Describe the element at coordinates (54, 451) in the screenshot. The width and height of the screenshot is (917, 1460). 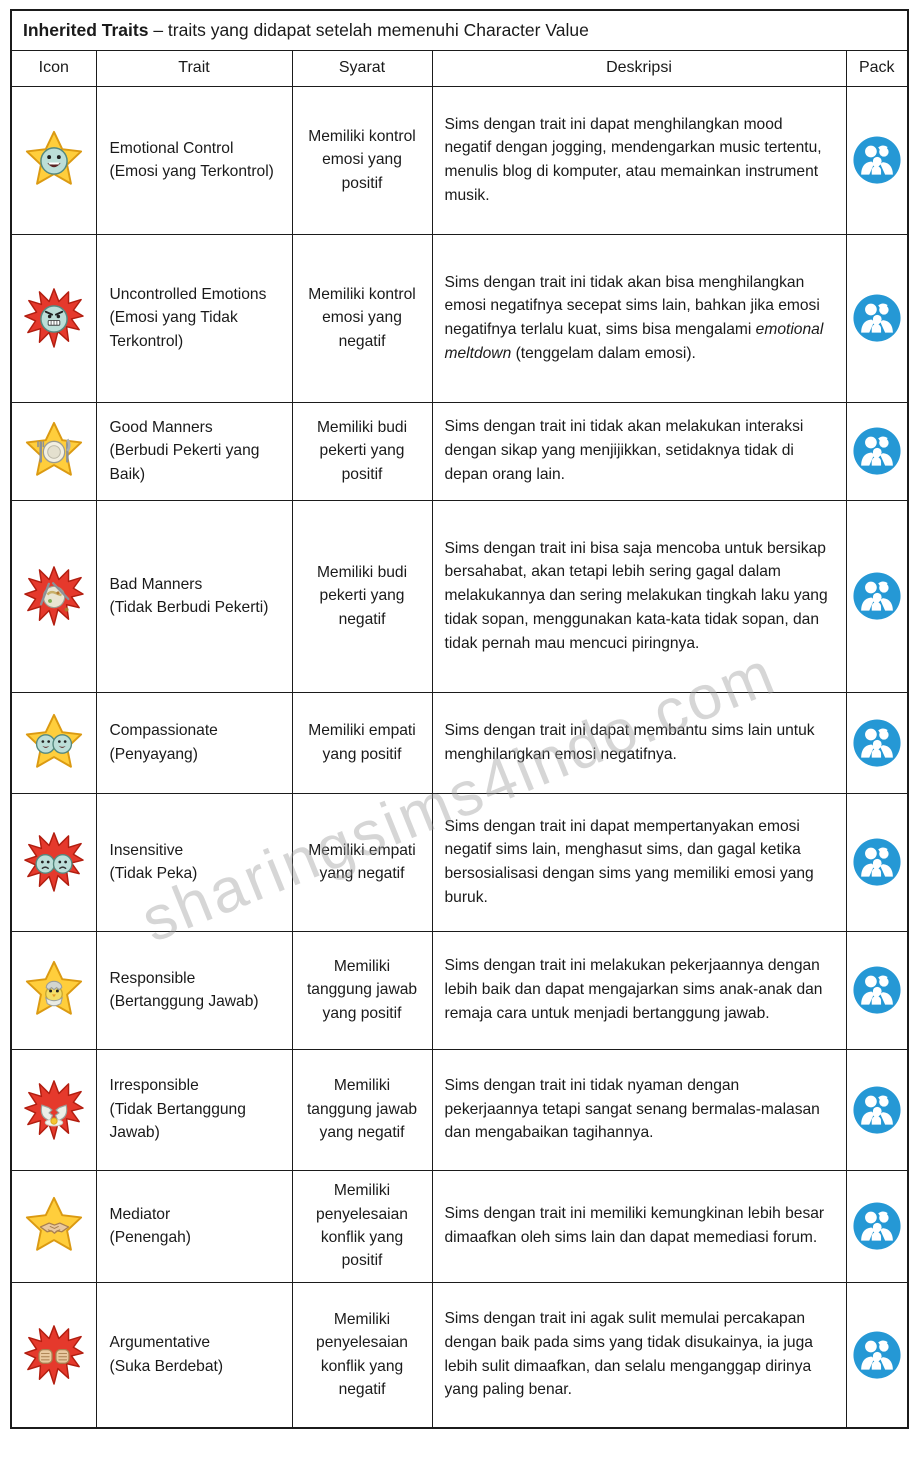
I see `good-manners-icon` at that location.